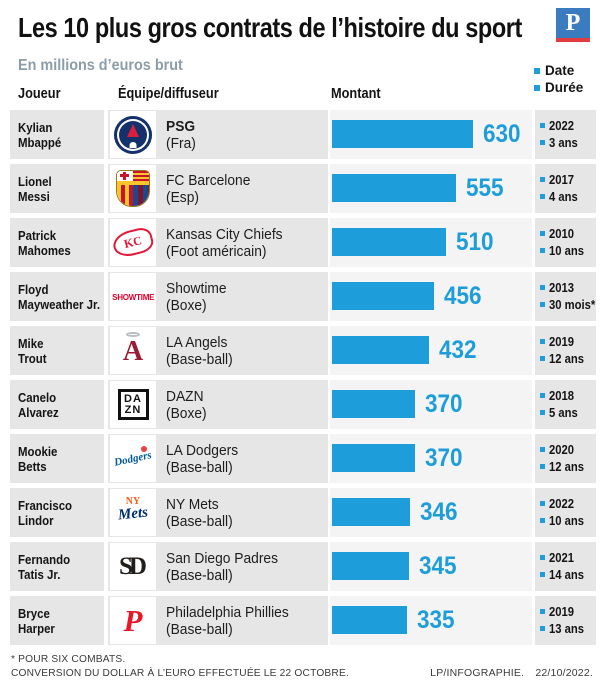  Describe the element at coordinates (431, 566) in the screenshot. I see `amount-cell: 345` at that location.